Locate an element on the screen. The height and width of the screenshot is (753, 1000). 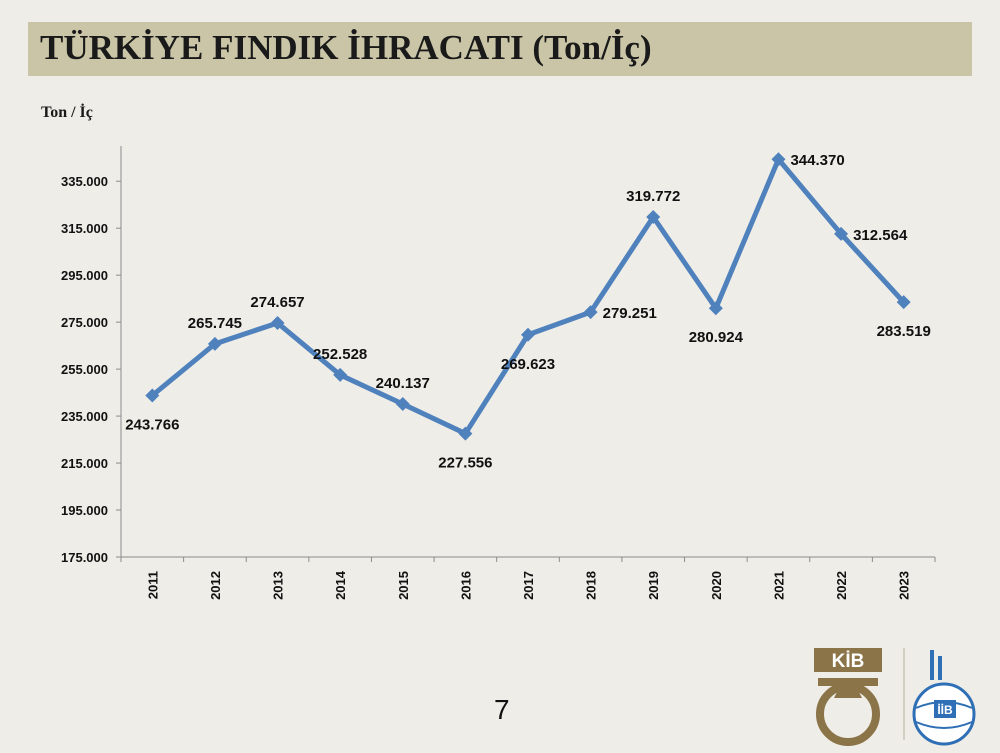
data-label: 283.519 is located at coordinates (904, 331).